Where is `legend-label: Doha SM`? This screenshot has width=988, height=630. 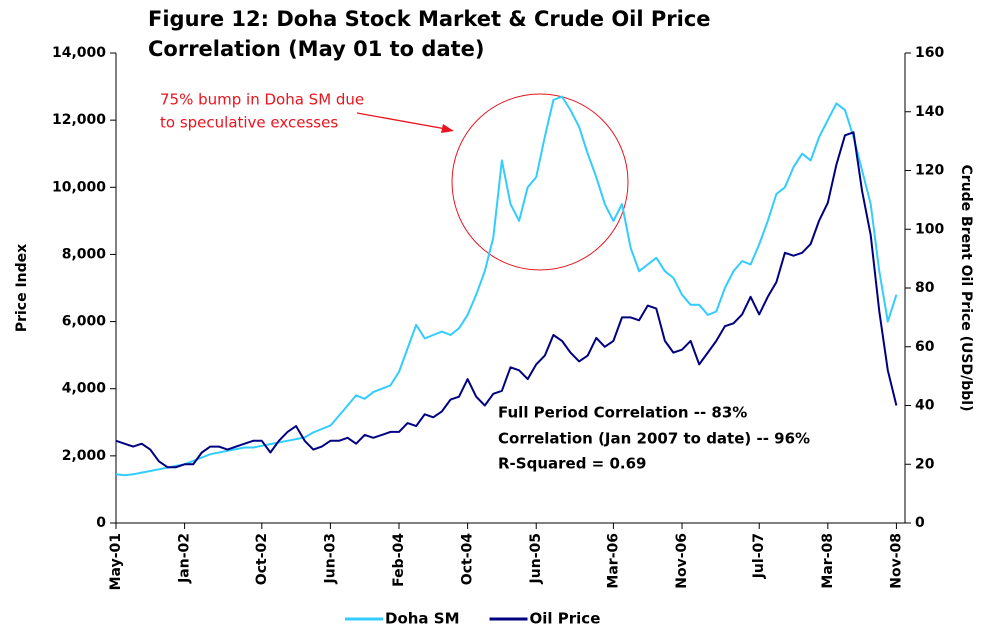
legend-label: Doha SM is located at coordinates (422, 619).